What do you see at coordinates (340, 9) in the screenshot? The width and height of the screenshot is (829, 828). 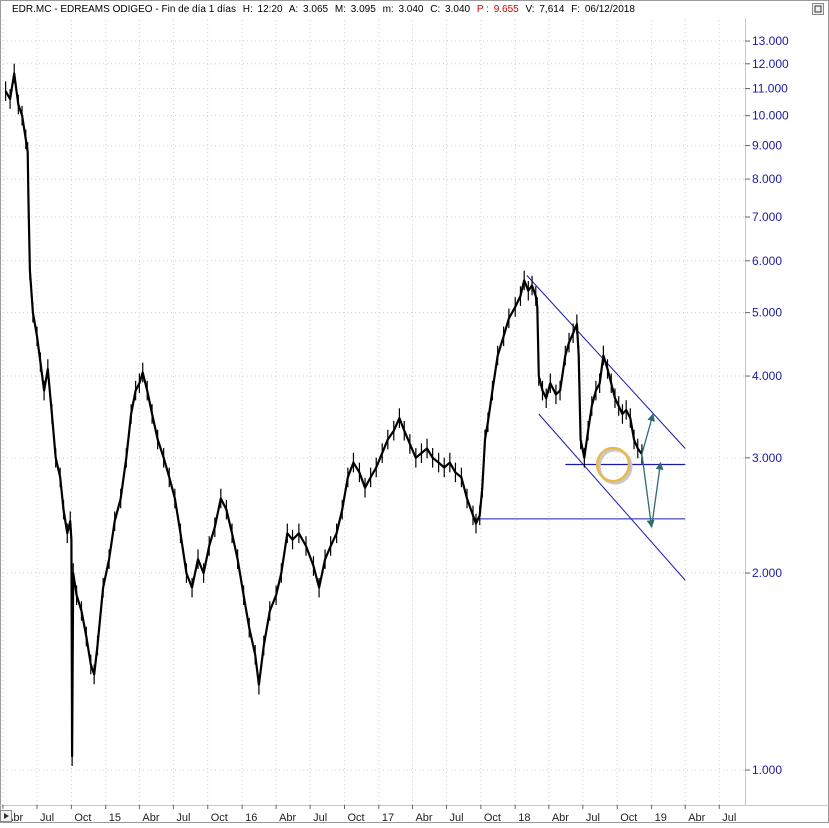 I see `header-m-label: M:` at bounding box center [340, 9].